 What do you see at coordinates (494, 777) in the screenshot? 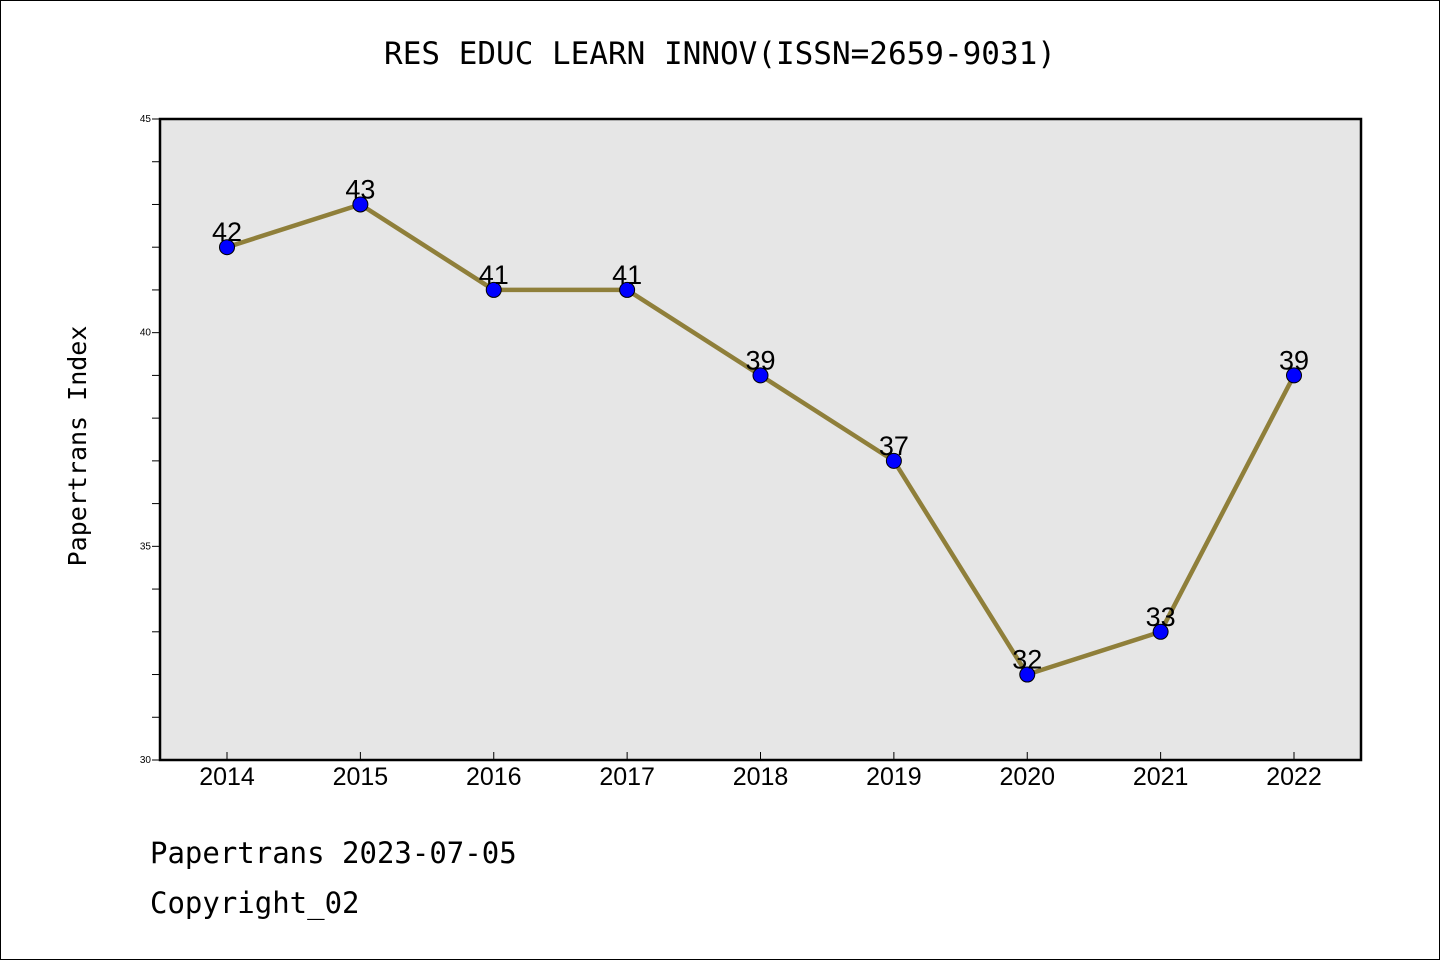
I see `x-tick-label: 2016` at bounding box center [494, 777].